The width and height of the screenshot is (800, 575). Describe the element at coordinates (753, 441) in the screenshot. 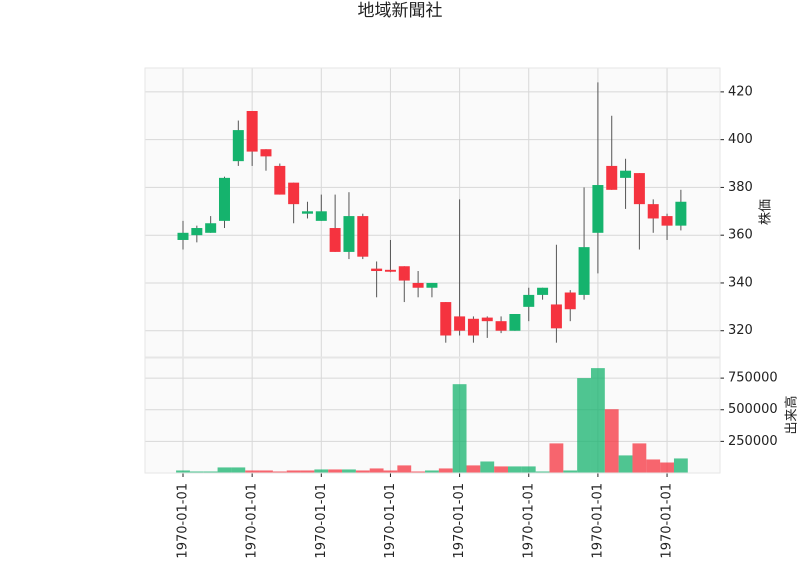

I see `volume-tick-label: 250000` at that location.